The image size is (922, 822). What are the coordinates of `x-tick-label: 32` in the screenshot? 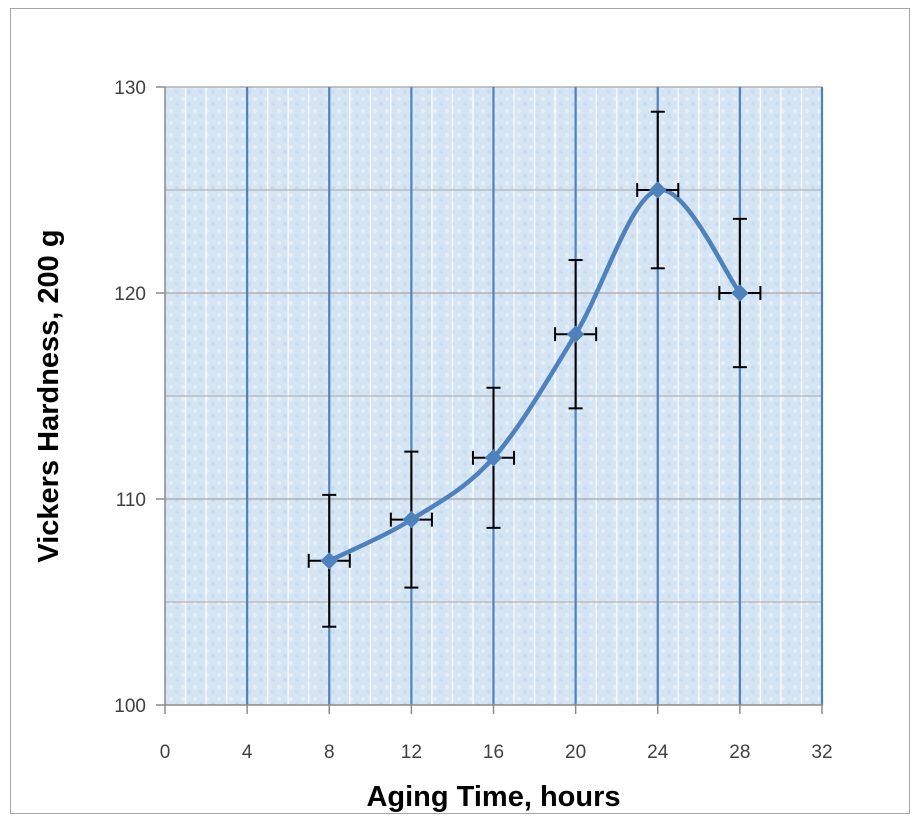 It's located at (821, 752).